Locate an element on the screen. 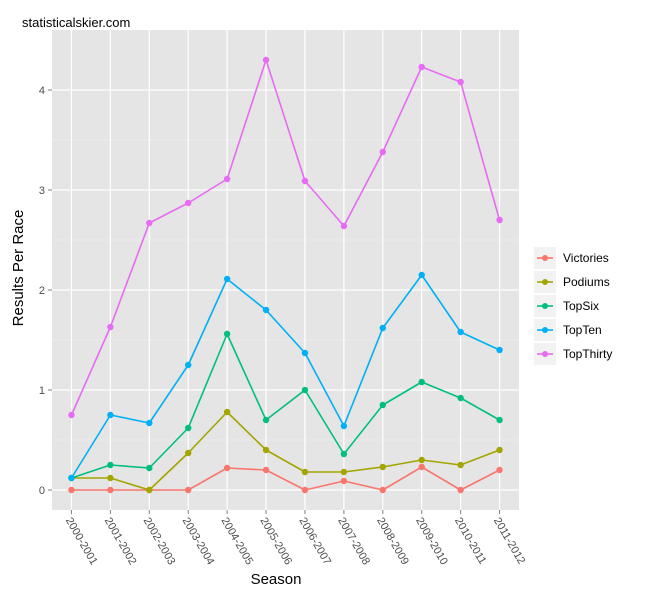 The width and height of the screenshot is (650, 600). legend-label-topthirty: TopThirty is located at coordinates (587, 354).